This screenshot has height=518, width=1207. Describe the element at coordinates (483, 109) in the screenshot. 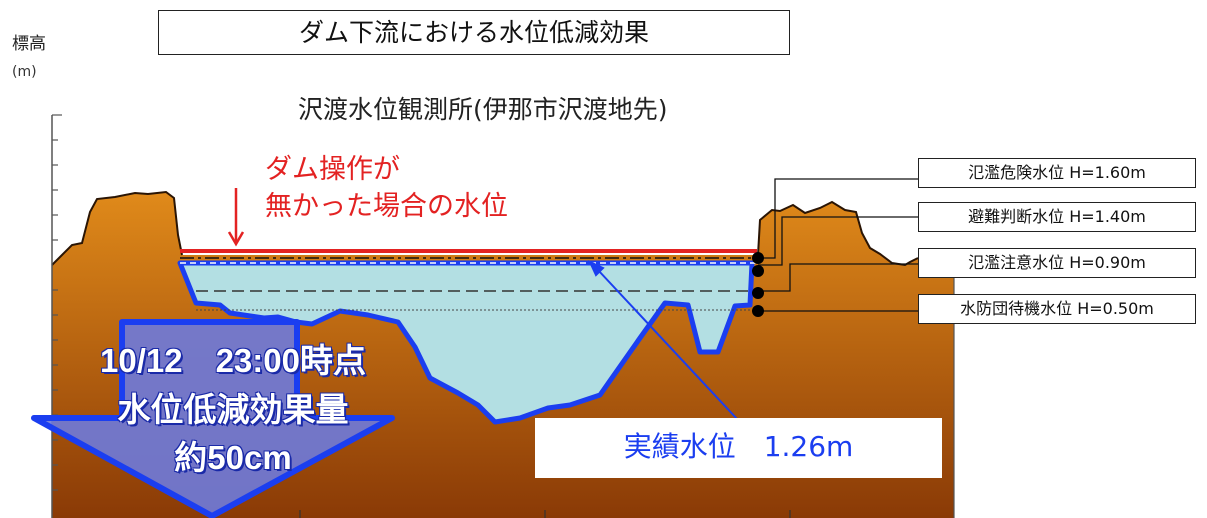

I see `station-name: 沢渡水位観測所(伊那市沢渡地先)` at that location.